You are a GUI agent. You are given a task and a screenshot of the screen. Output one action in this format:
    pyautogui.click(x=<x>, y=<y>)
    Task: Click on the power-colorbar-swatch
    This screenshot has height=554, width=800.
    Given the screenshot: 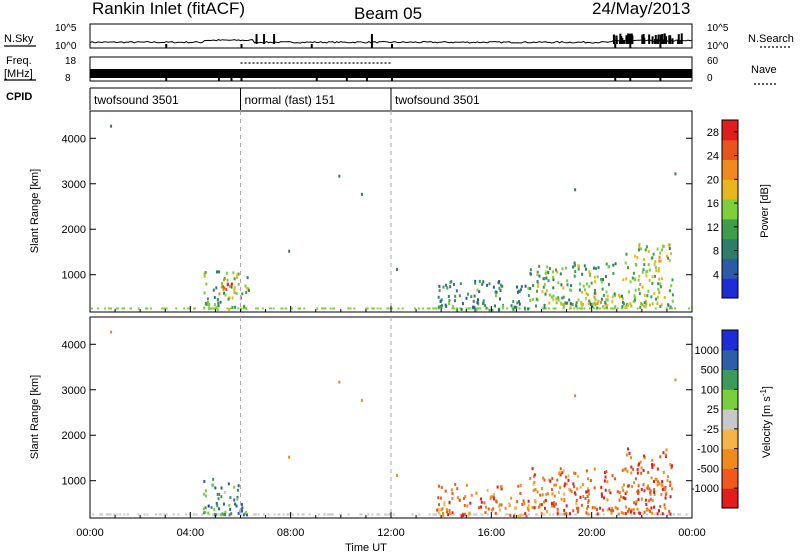 What is the action you would take?
    pyautogui.click(x=730, y=288)
    